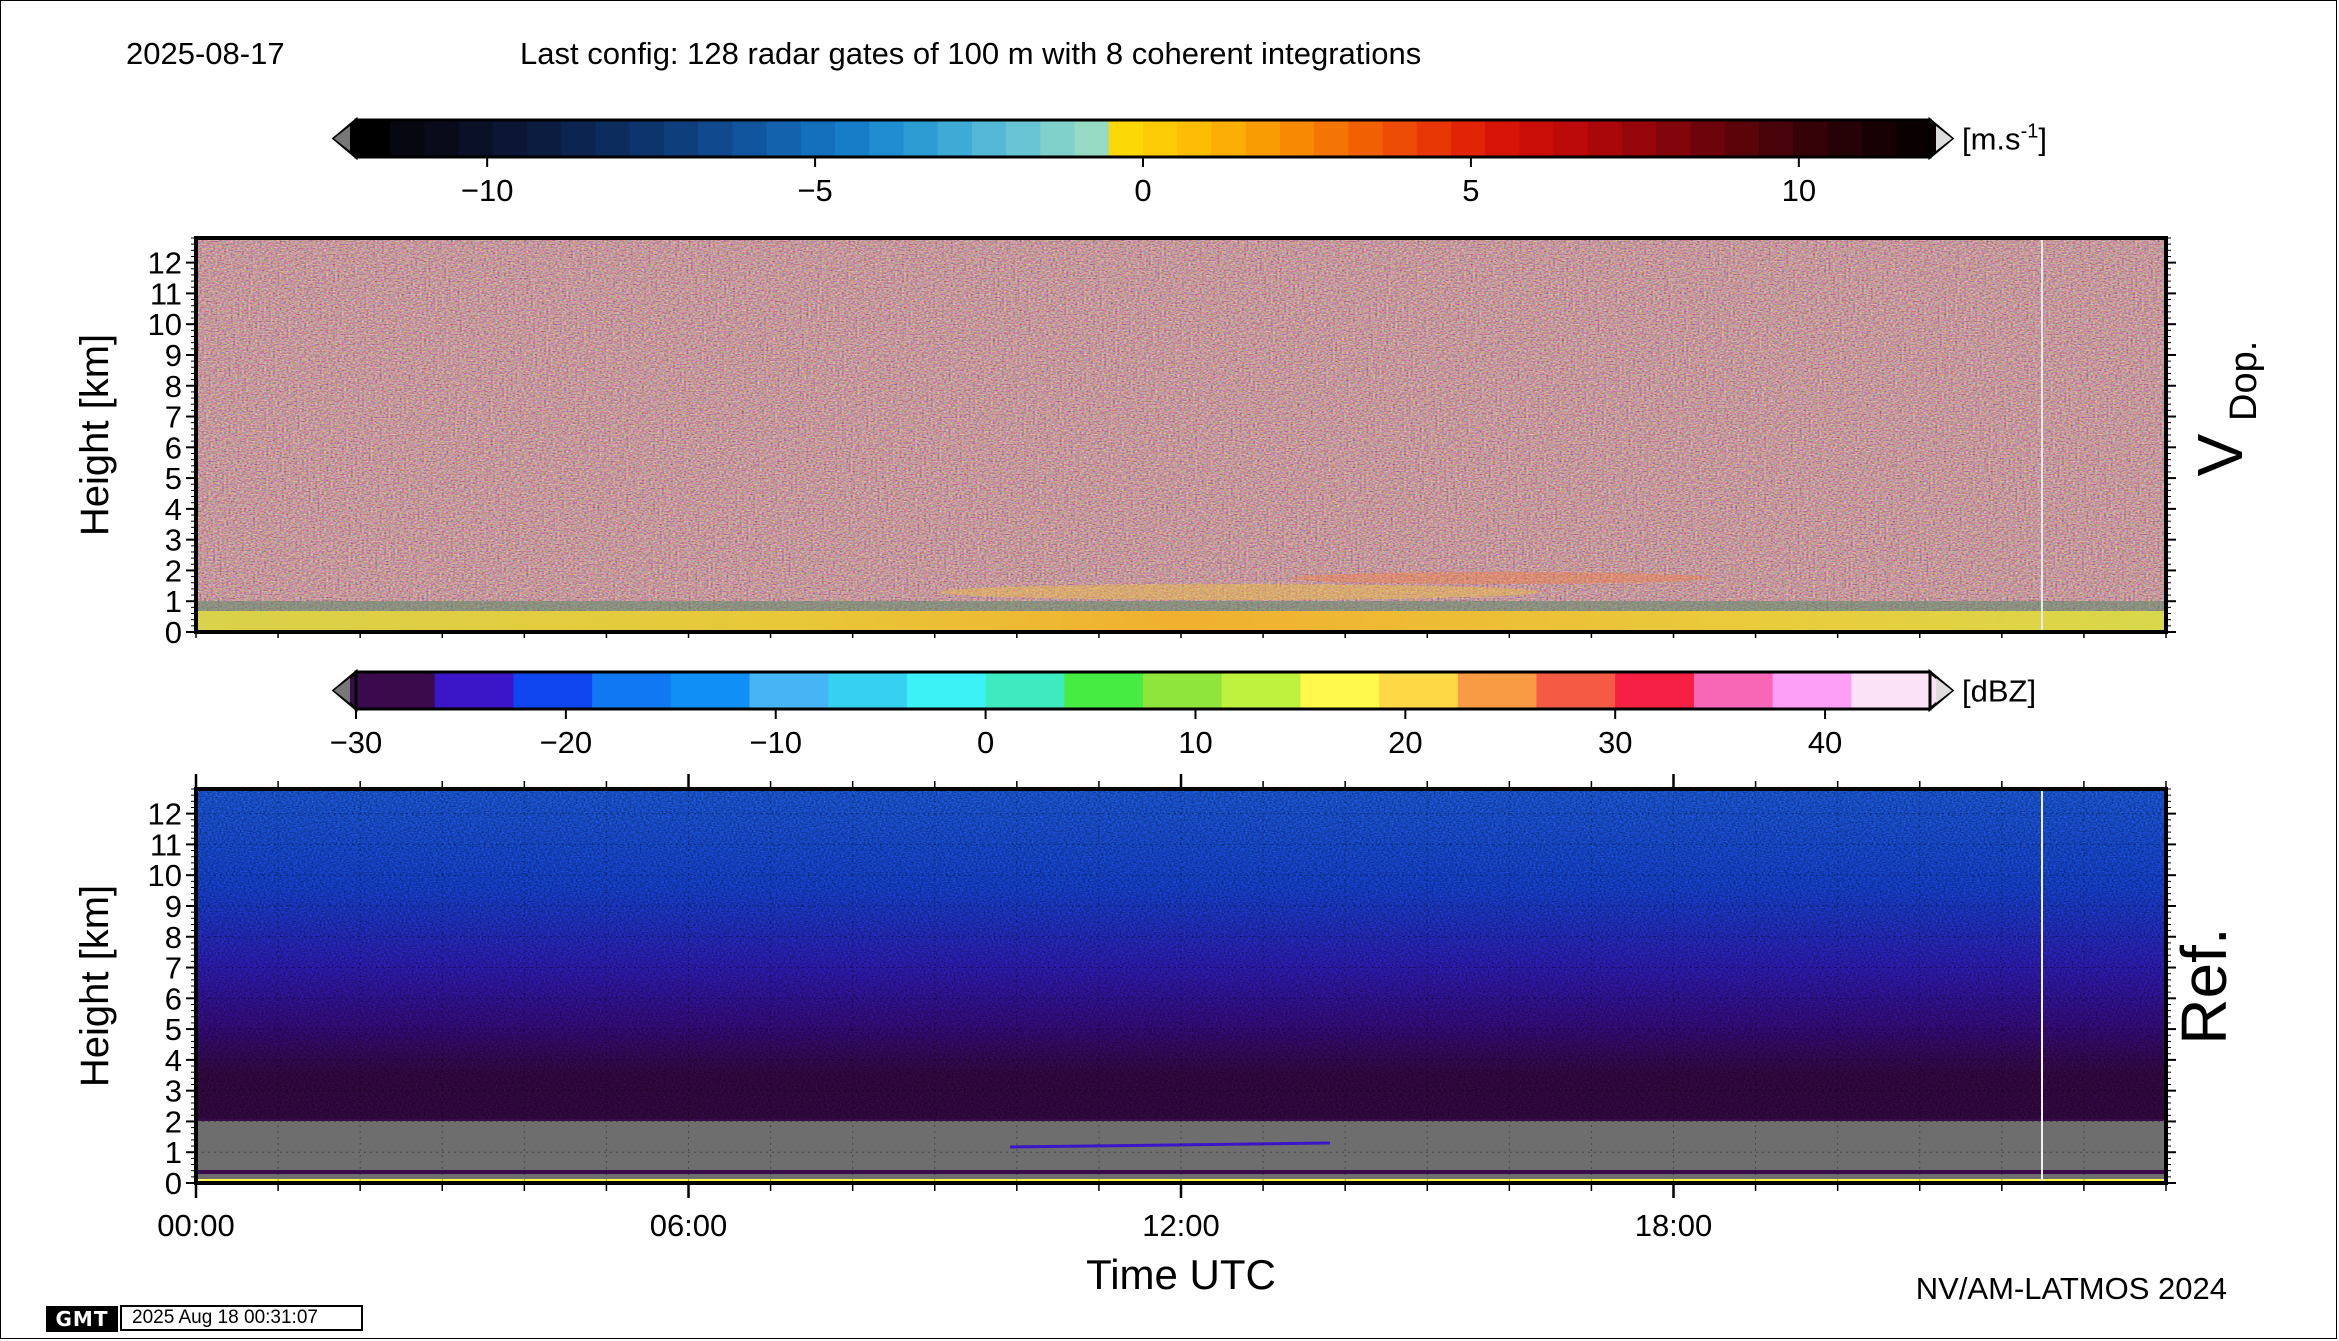 Image resolution: width=2339 pixels, height=1341 pixels. What do you see at coordinates (487, 190) in the screenshot?
I see `colorbar-tick-label: −10` at bounding box center [487, 190].